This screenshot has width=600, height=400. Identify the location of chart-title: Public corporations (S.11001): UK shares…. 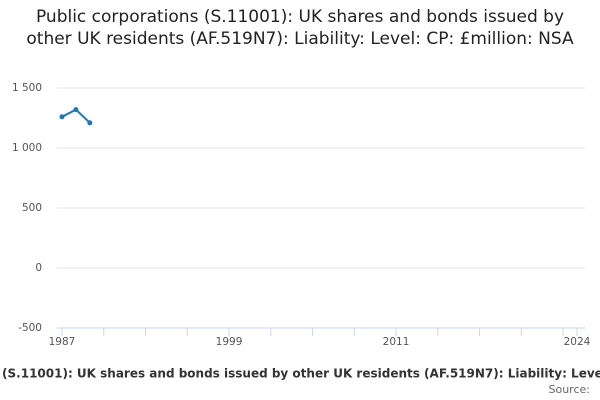
(300, 28).